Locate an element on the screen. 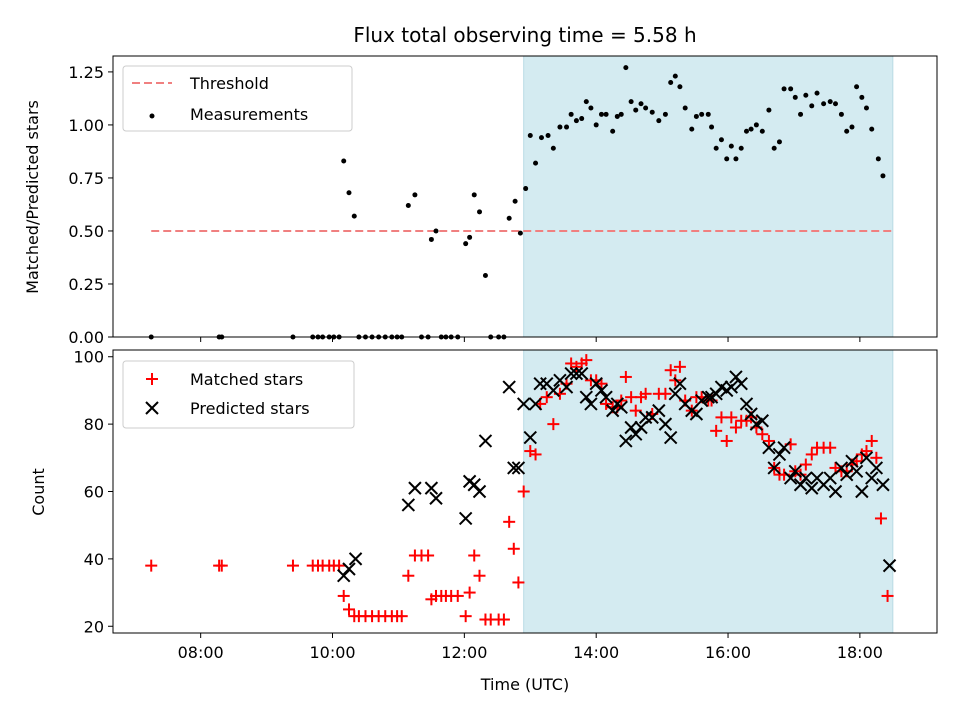  top-y-tick-label: 0.00 is located at coordinates (86, 337).